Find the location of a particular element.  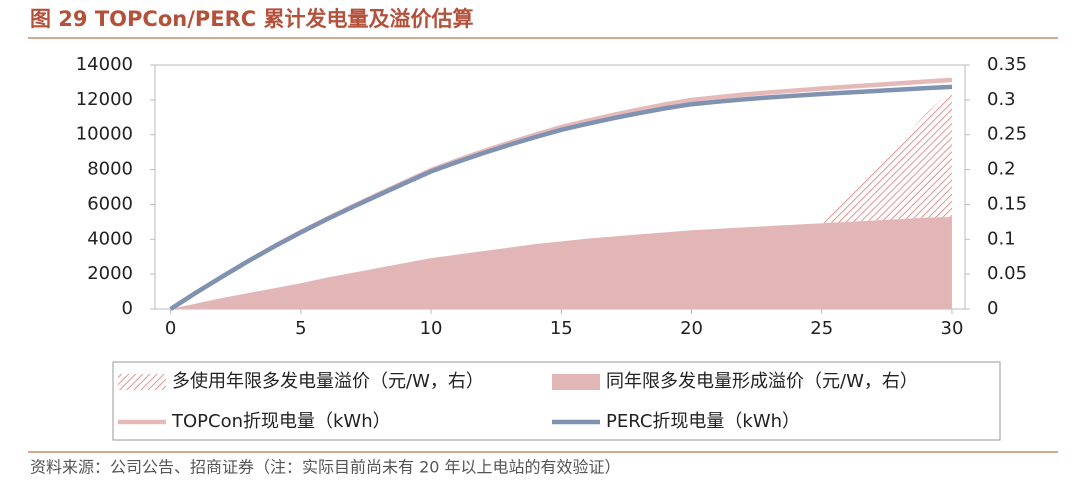

x-tick-label: 5 is located at coordinates (300, 328).